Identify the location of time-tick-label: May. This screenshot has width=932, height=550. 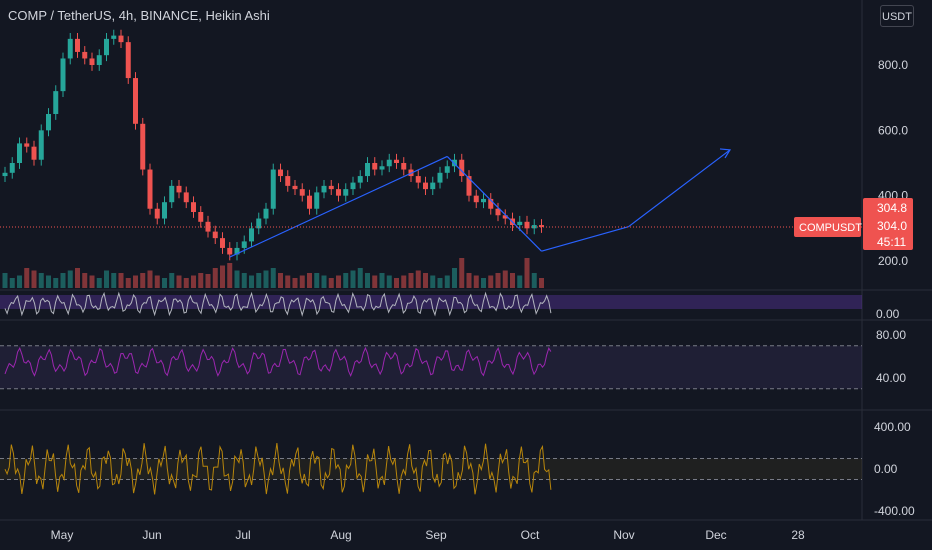
(62, 535).